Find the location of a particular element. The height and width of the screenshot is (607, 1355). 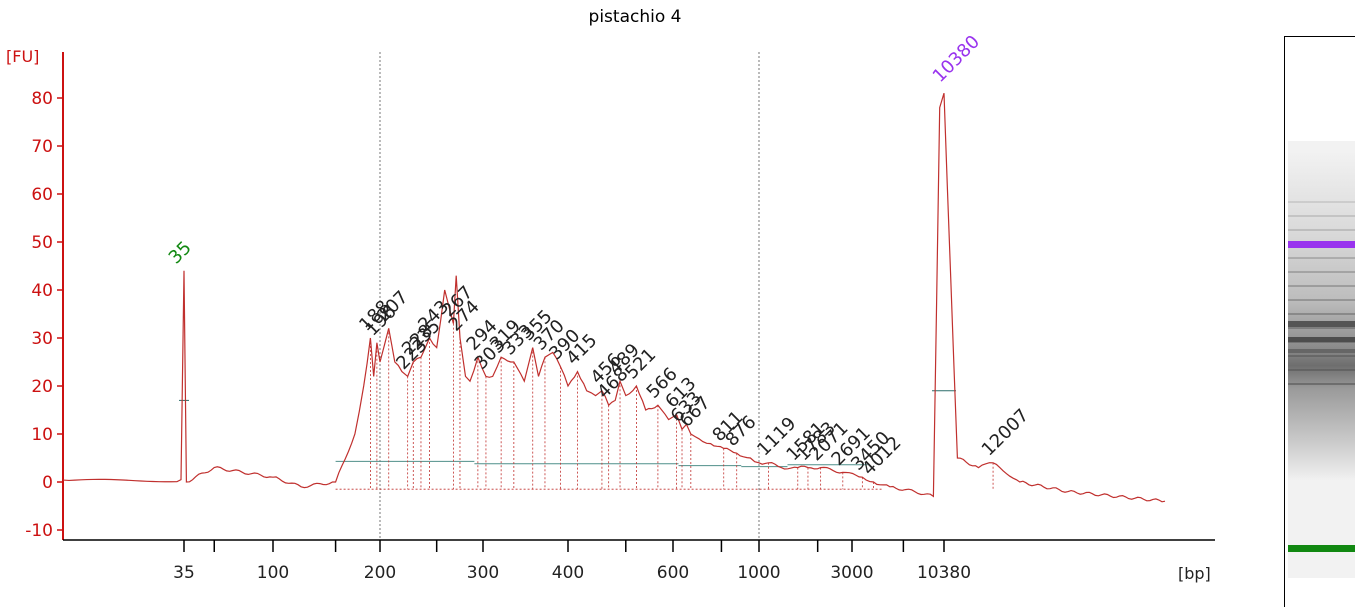

y-axis-label: [FU] is located at coordinates (22, 56).